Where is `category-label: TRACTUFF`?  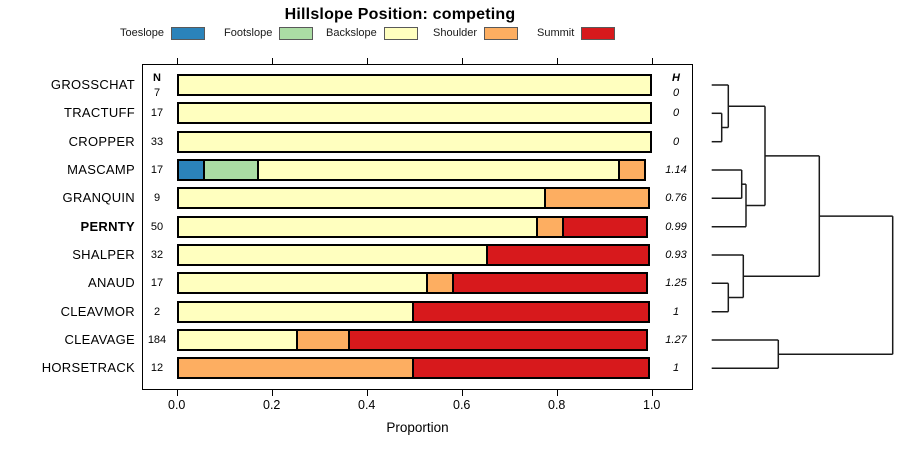
category-label: TRACTUFF is located at coordinates (99, 113).